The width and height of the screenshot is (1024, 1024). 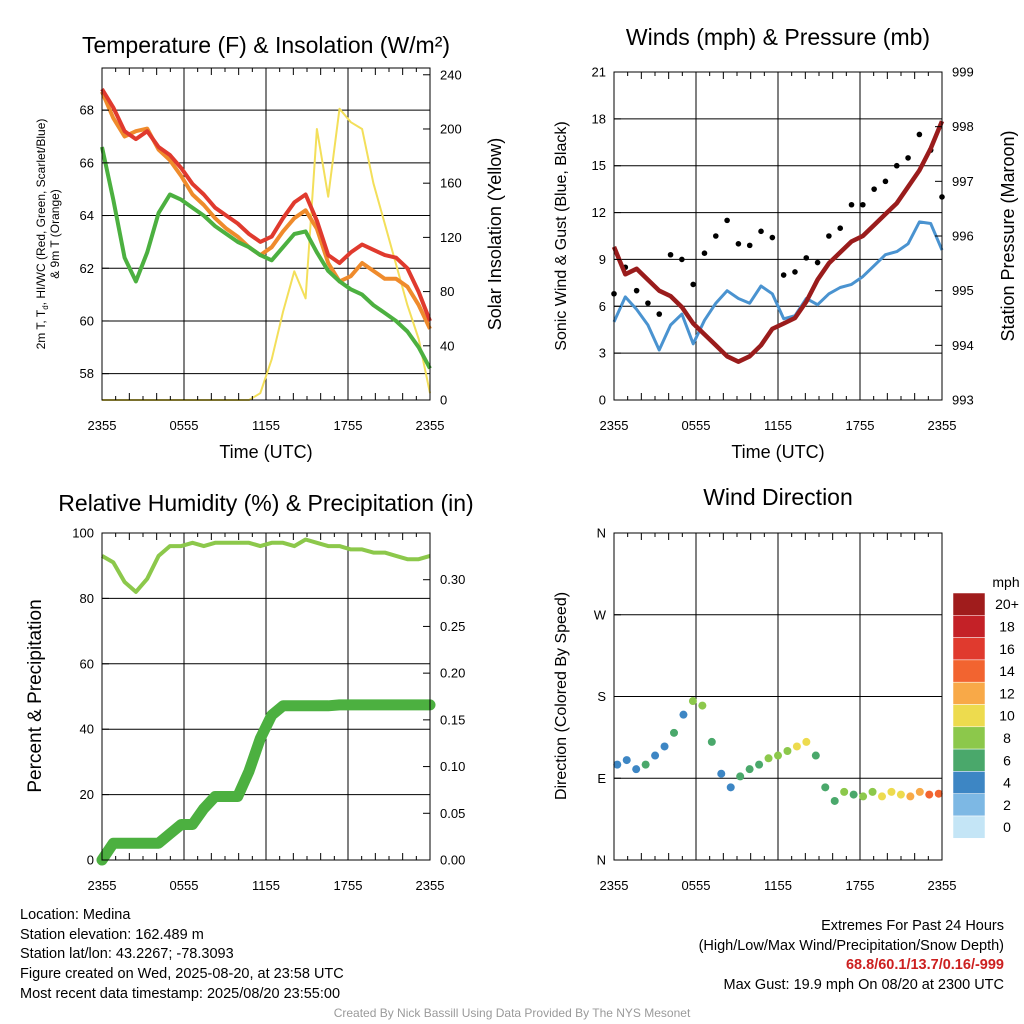 What do you see at coordinates (447, 345) in the screenshot?
I see `y-tick-label-right: 40` at bounding box center [447, 345].